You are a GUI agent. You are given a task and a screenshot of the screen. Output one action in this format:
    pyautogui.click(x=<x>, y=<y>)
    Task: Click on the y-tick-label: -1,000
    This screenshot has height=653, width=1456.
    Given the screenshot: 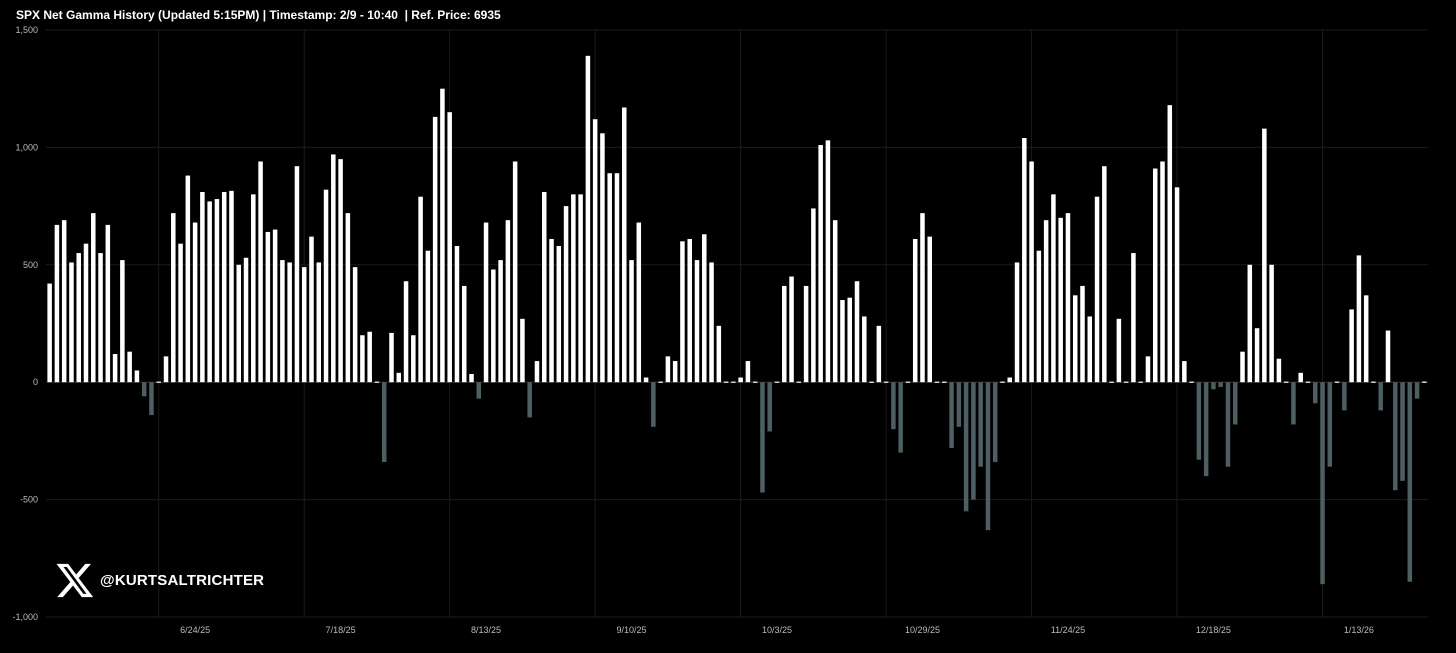 What is the action you would take?
    pyautogui.click(x=25, y=617)
    